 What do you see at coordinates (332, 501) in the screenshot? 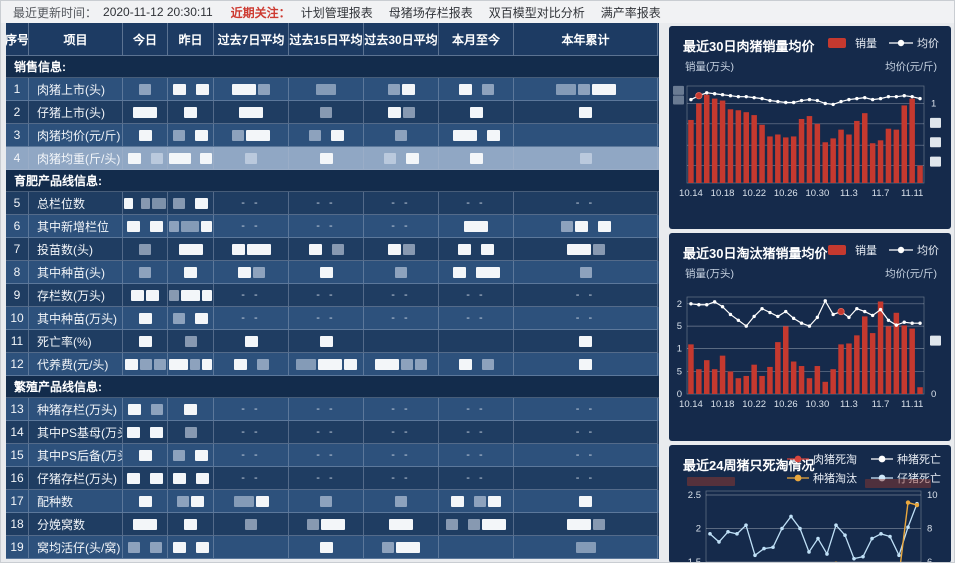
I see `table-row-17: 17 配种数` at bounding box center [332, 501].